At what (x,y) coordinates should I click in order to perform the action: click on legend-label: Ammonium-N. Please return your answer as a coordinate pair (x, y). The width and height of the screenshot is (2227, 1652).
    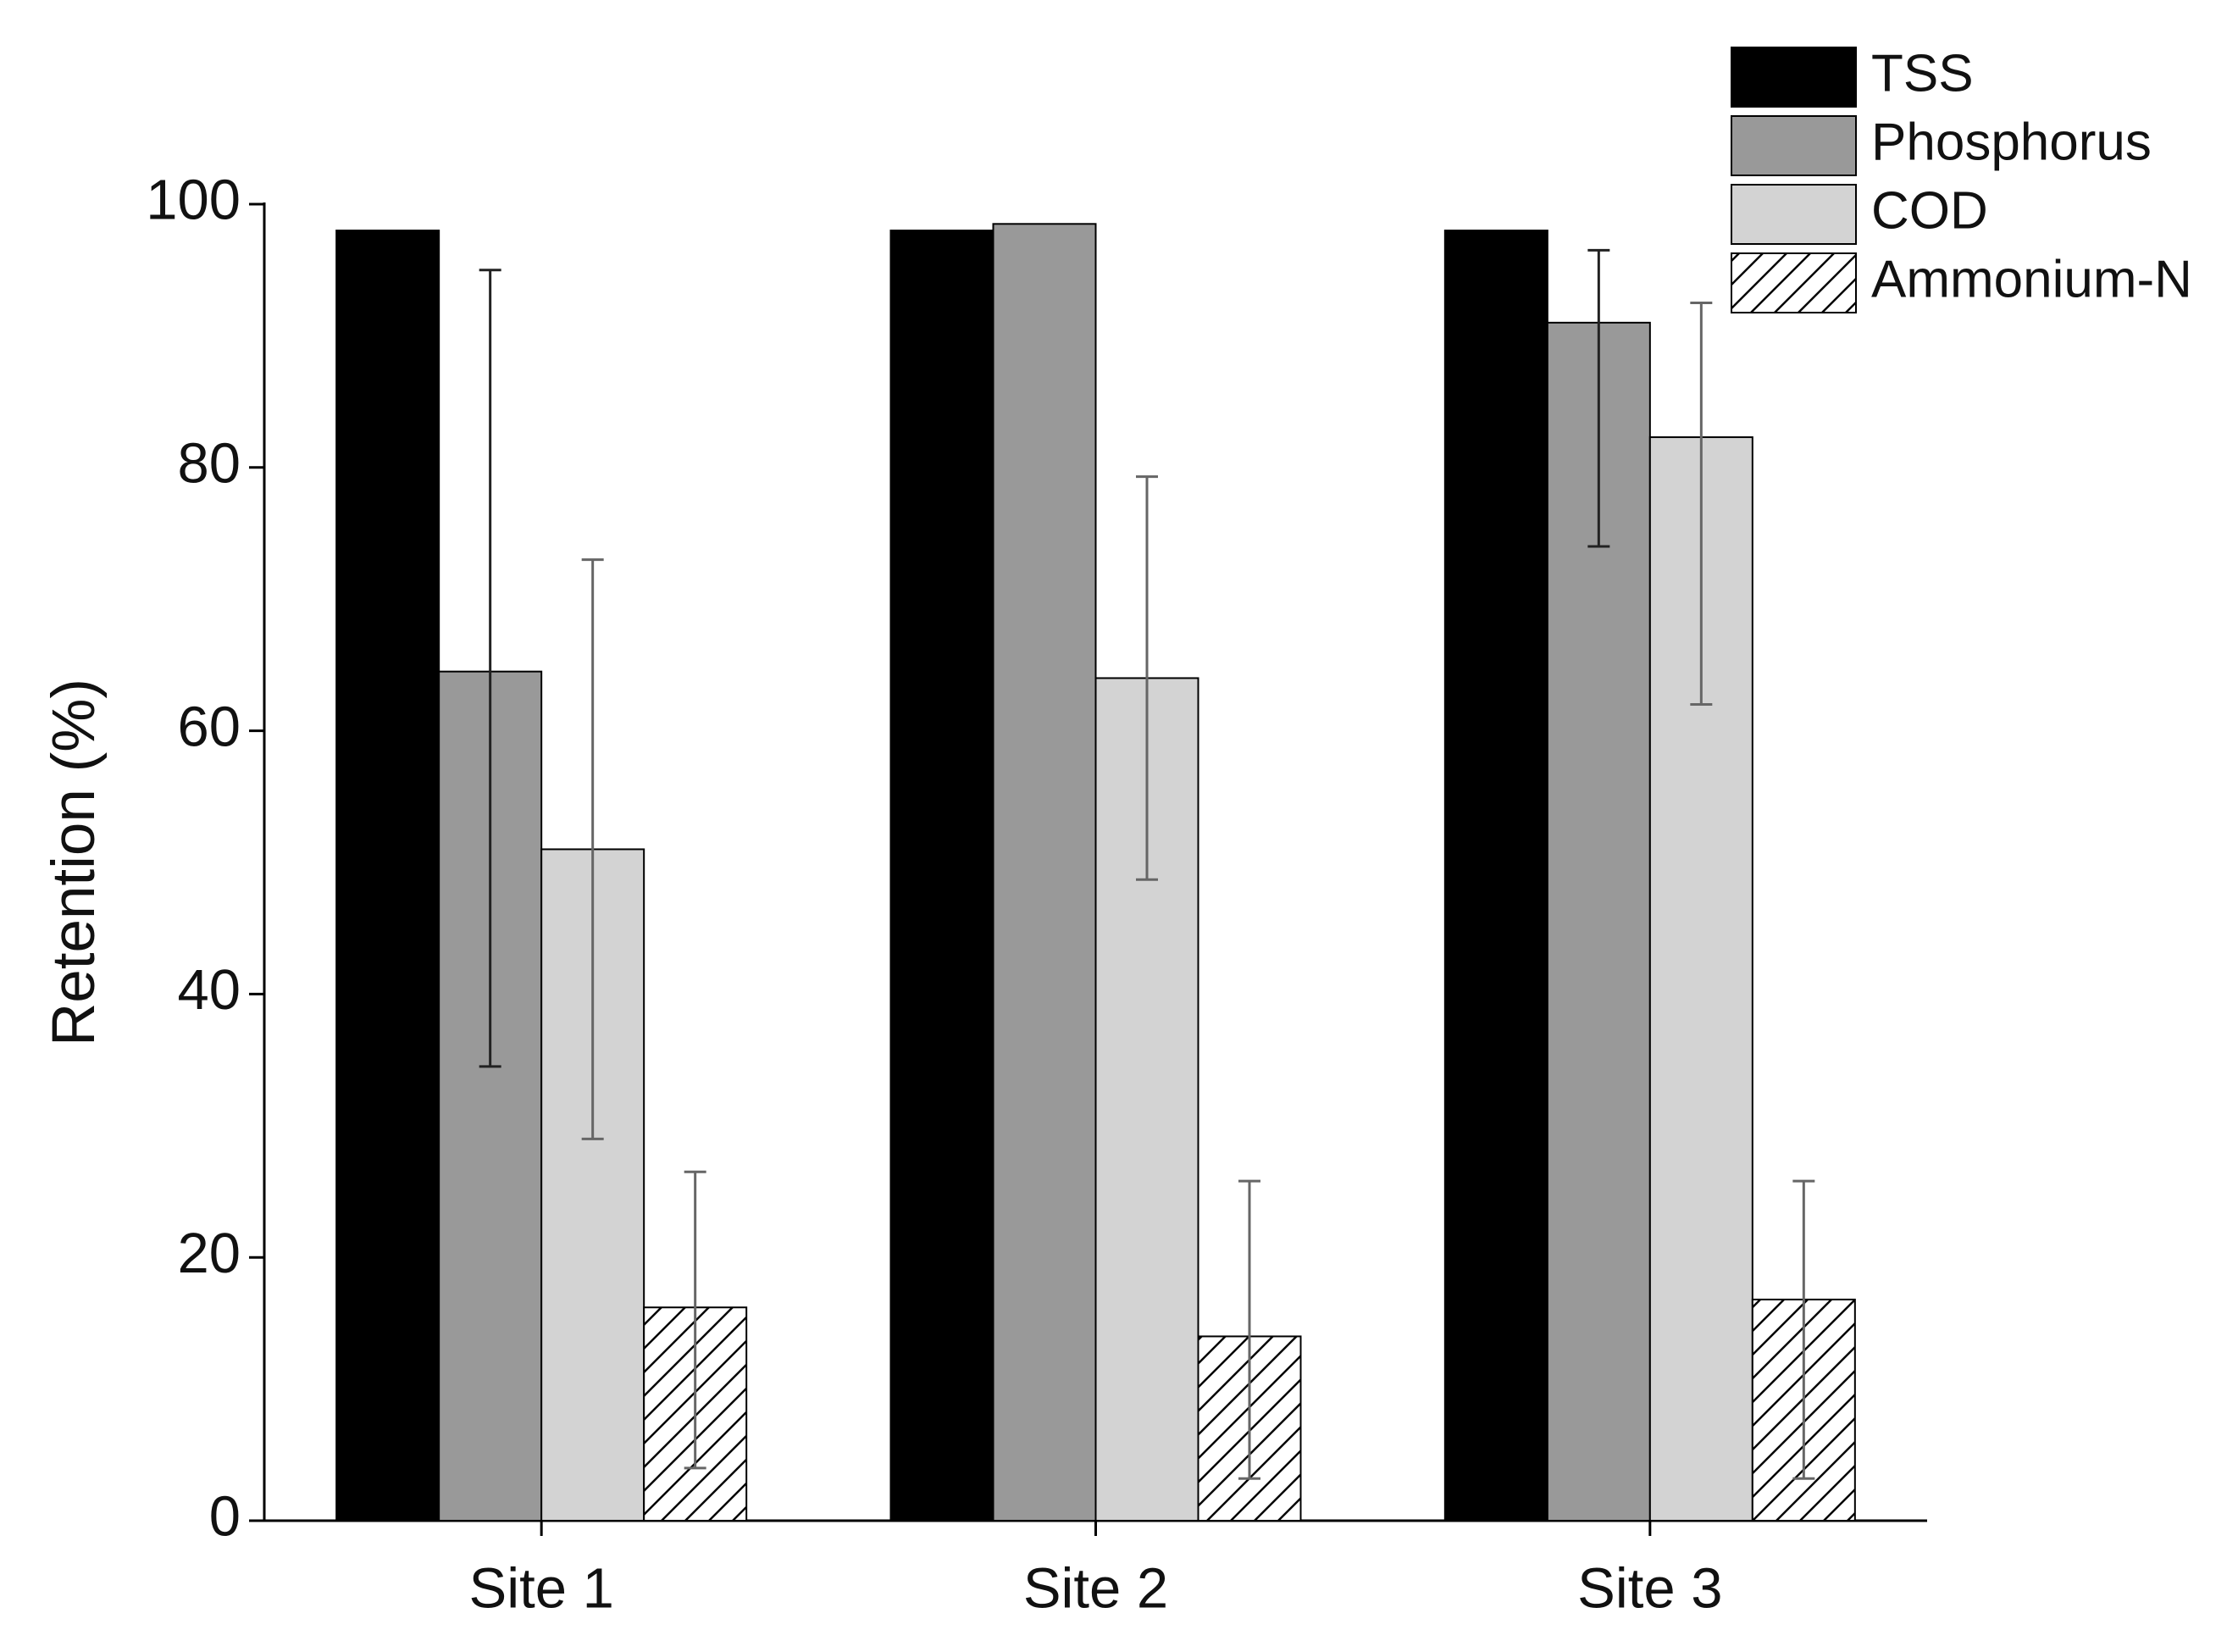
    Looking at the image, I should click on (2032, 279).